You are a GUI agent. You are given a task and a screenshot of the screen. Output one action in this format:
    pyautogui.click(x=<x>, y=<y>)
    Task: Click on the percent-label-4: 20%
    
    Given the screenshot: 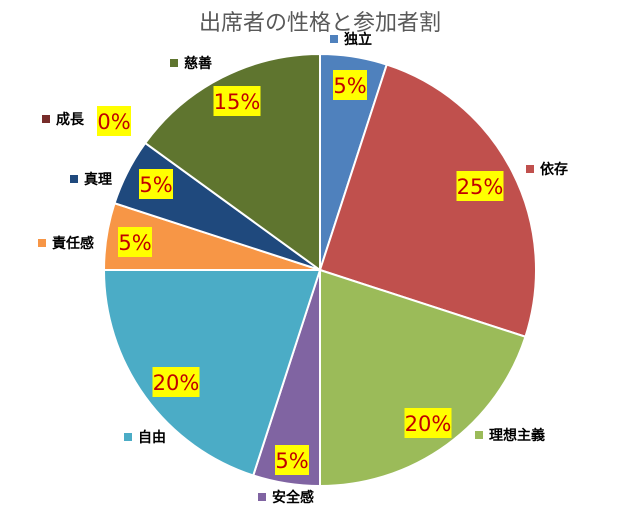 What is the action you would take?
    pyautogui.click(x=176, y=383)
    